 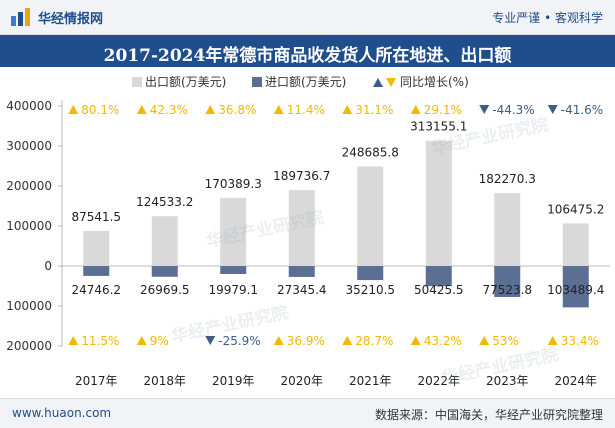 What do you see at coordinates (185, 82) in the screenshot?
I see `legend-label-export: 出口额(万美元)` at bounding box center [185, 82].